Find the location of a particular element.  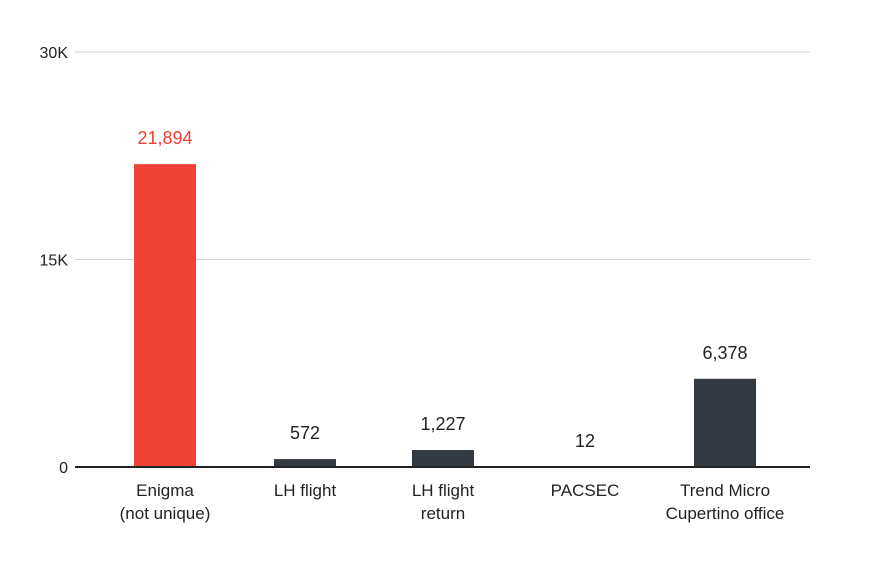

category-label: PACSEC is located at coordinates (585, 490).